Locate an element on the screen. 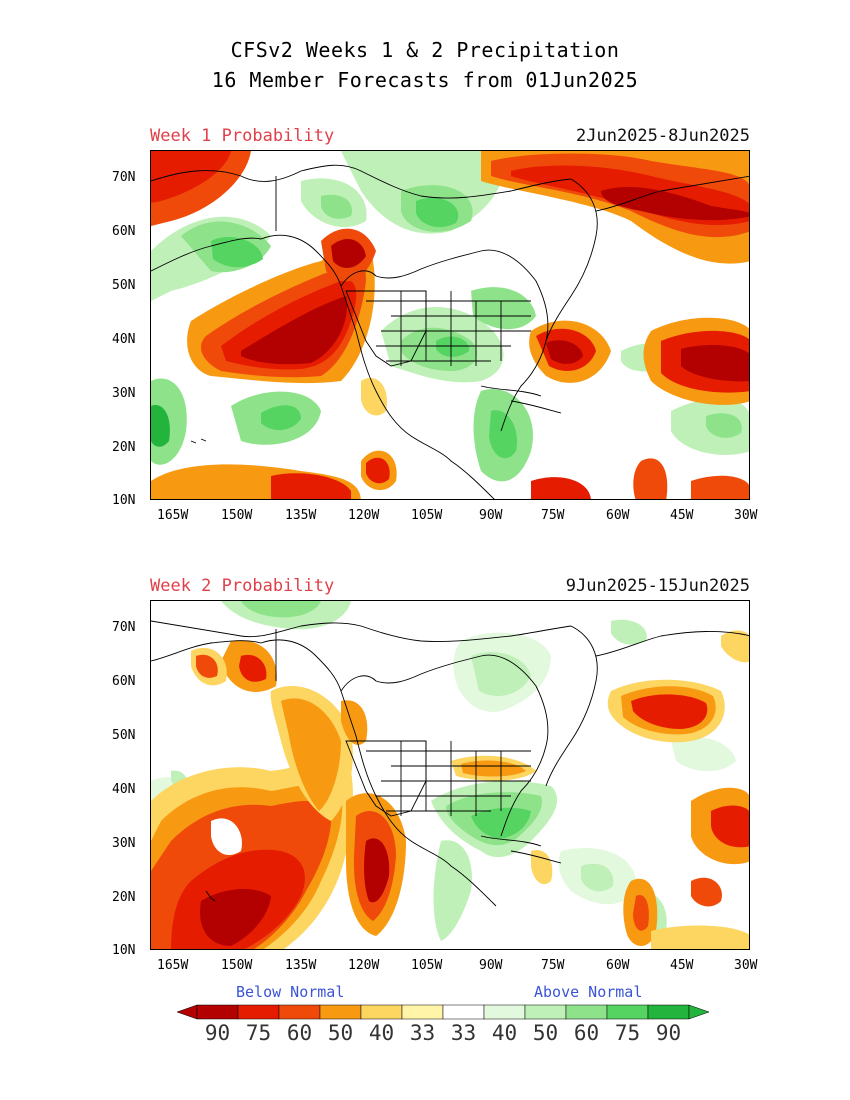 This screenshot has height=1100, width=850. chart-title-line1: CFSv2 Weeks 1 & 2 Precipitation is located at coordinates (425, 50).